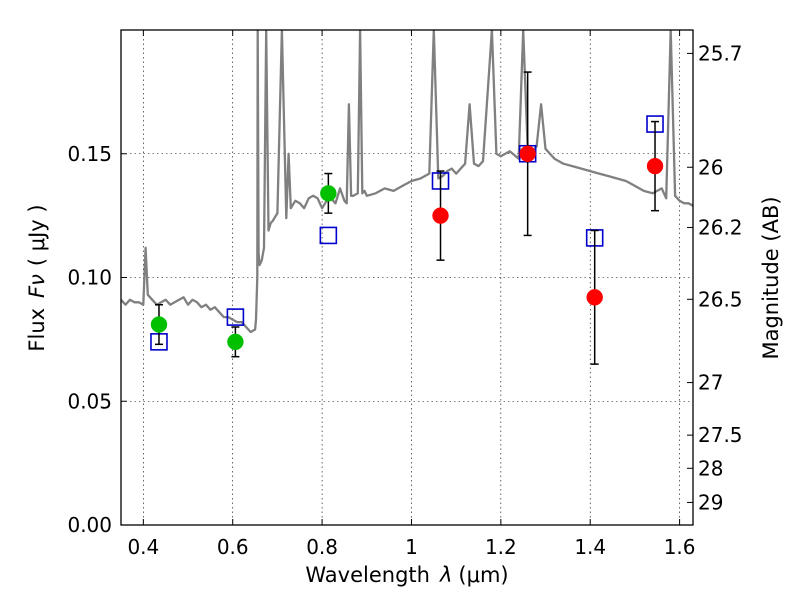 The image size is (800, 600). What do you see at coordinates (720, 53) in the screenshot?
I see `mag-tick-label: 25.7` at bounding box center [720, 53].